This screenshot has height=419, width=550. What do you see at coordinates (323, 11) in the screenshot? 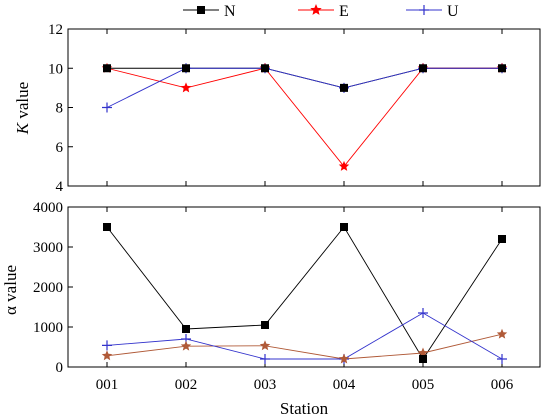
I see `legend-item-e: E` at bounding box center [323, 11].